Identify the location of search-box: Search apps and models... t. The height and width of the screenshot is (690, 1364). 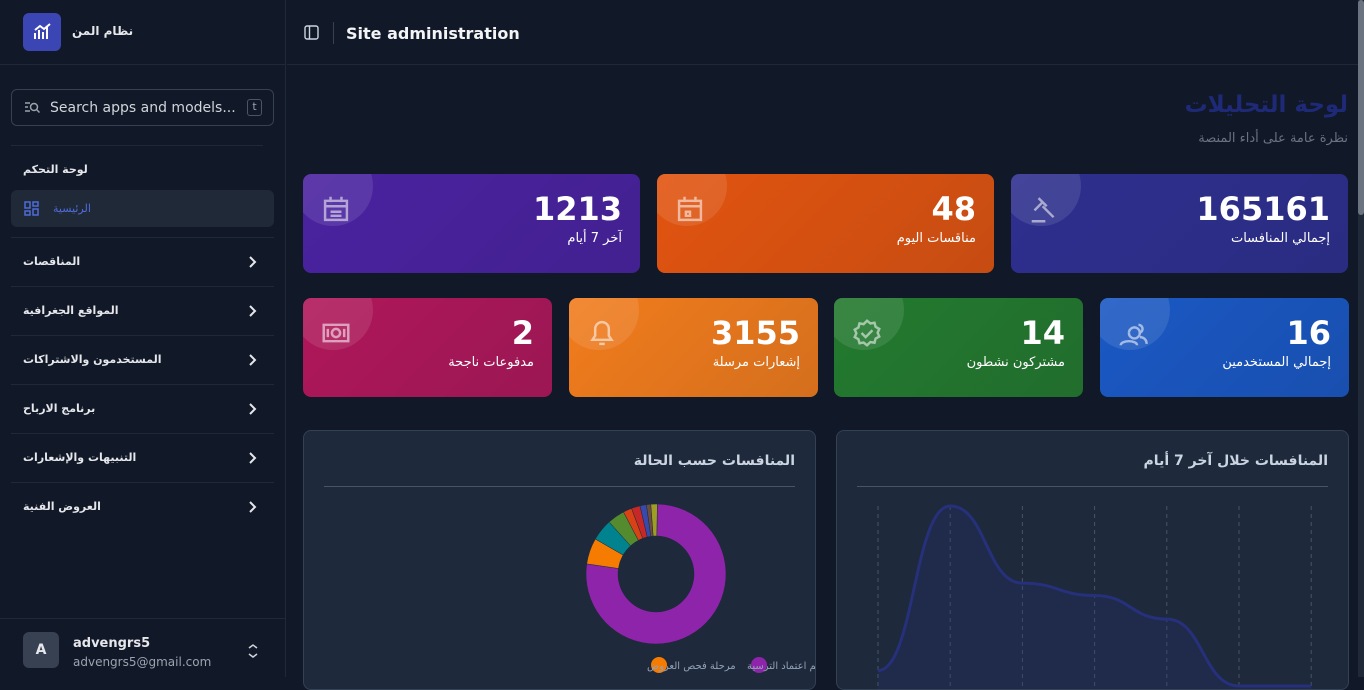
(142, 107).